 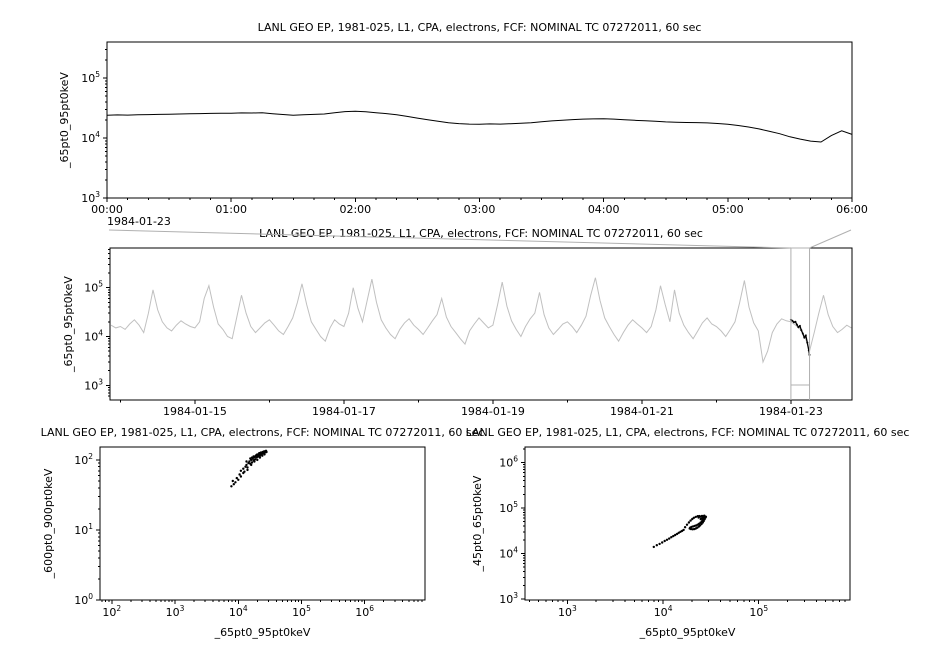 What do you see at coordinates (355, 209) in the screenshot?
I see `time-tick-label: 02:00` at bounding box center [355, 209].